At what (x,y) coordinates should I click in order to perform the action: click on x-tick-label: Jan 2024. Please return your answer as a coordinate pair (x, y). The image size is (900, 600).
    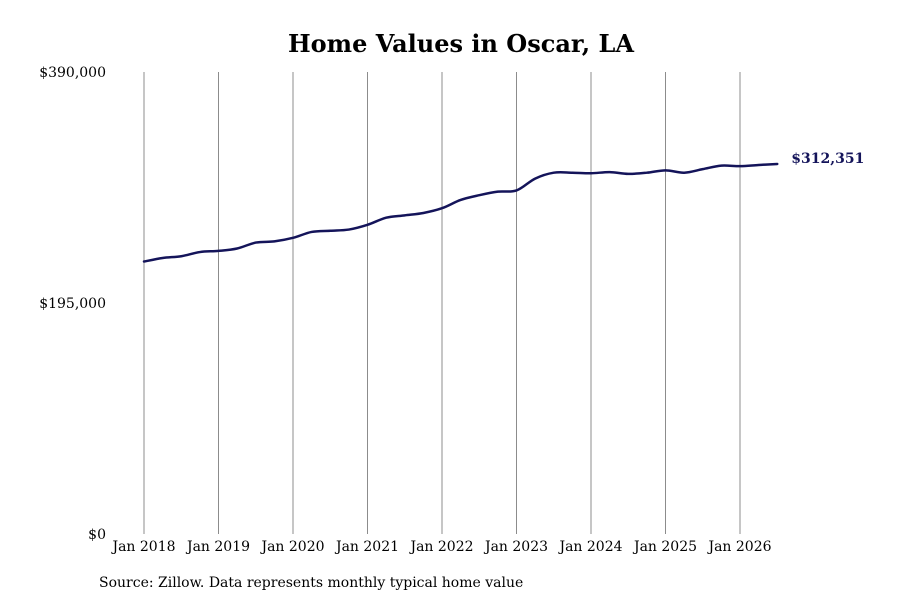
    Looking at the image, I should click on (589, 547).